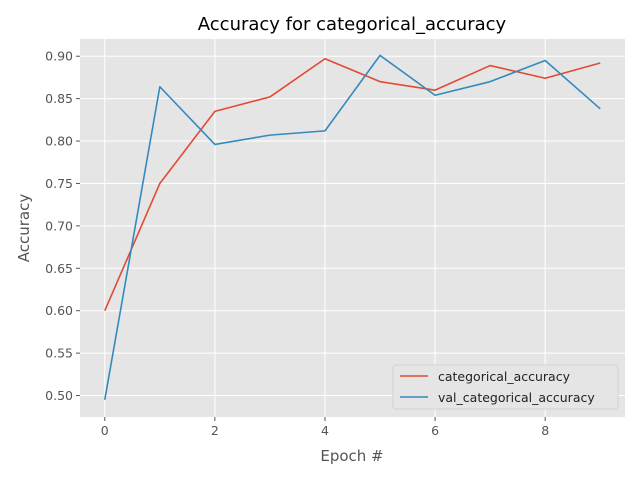  Describe the element at coordinates (435, 430) in the screenshot. I see `x-tick-label: 6` at that location.